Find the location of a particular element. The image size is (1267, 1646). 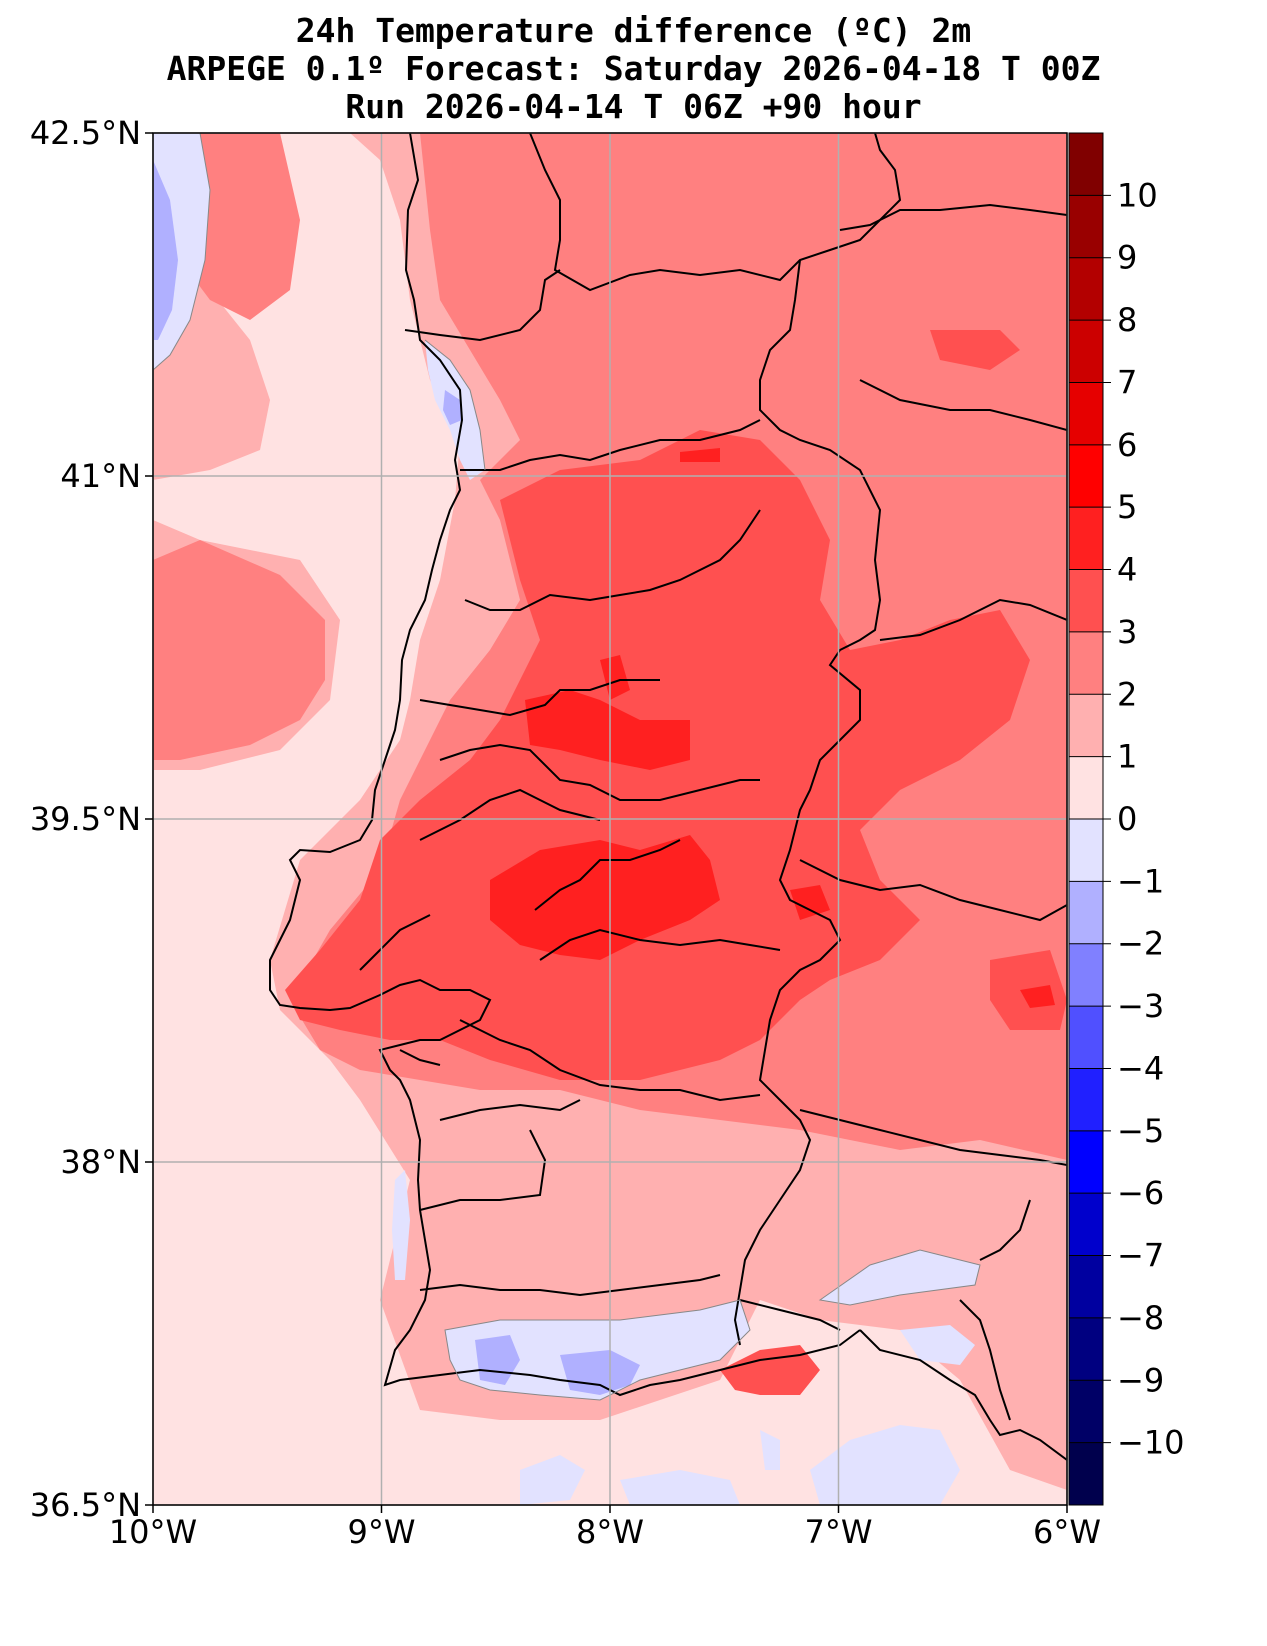

field-bin-2-3-offshore is located at coordinates (239, 446).